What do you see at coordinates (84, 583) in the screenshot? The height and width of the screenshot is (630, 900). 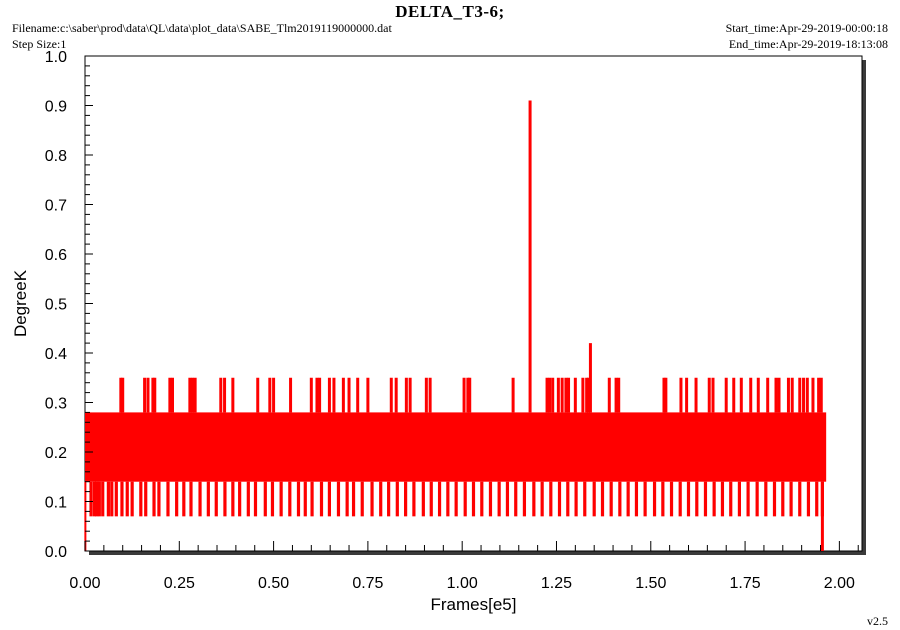 I see `x-tick-label: 0.00` at bounding box center [84, 583].